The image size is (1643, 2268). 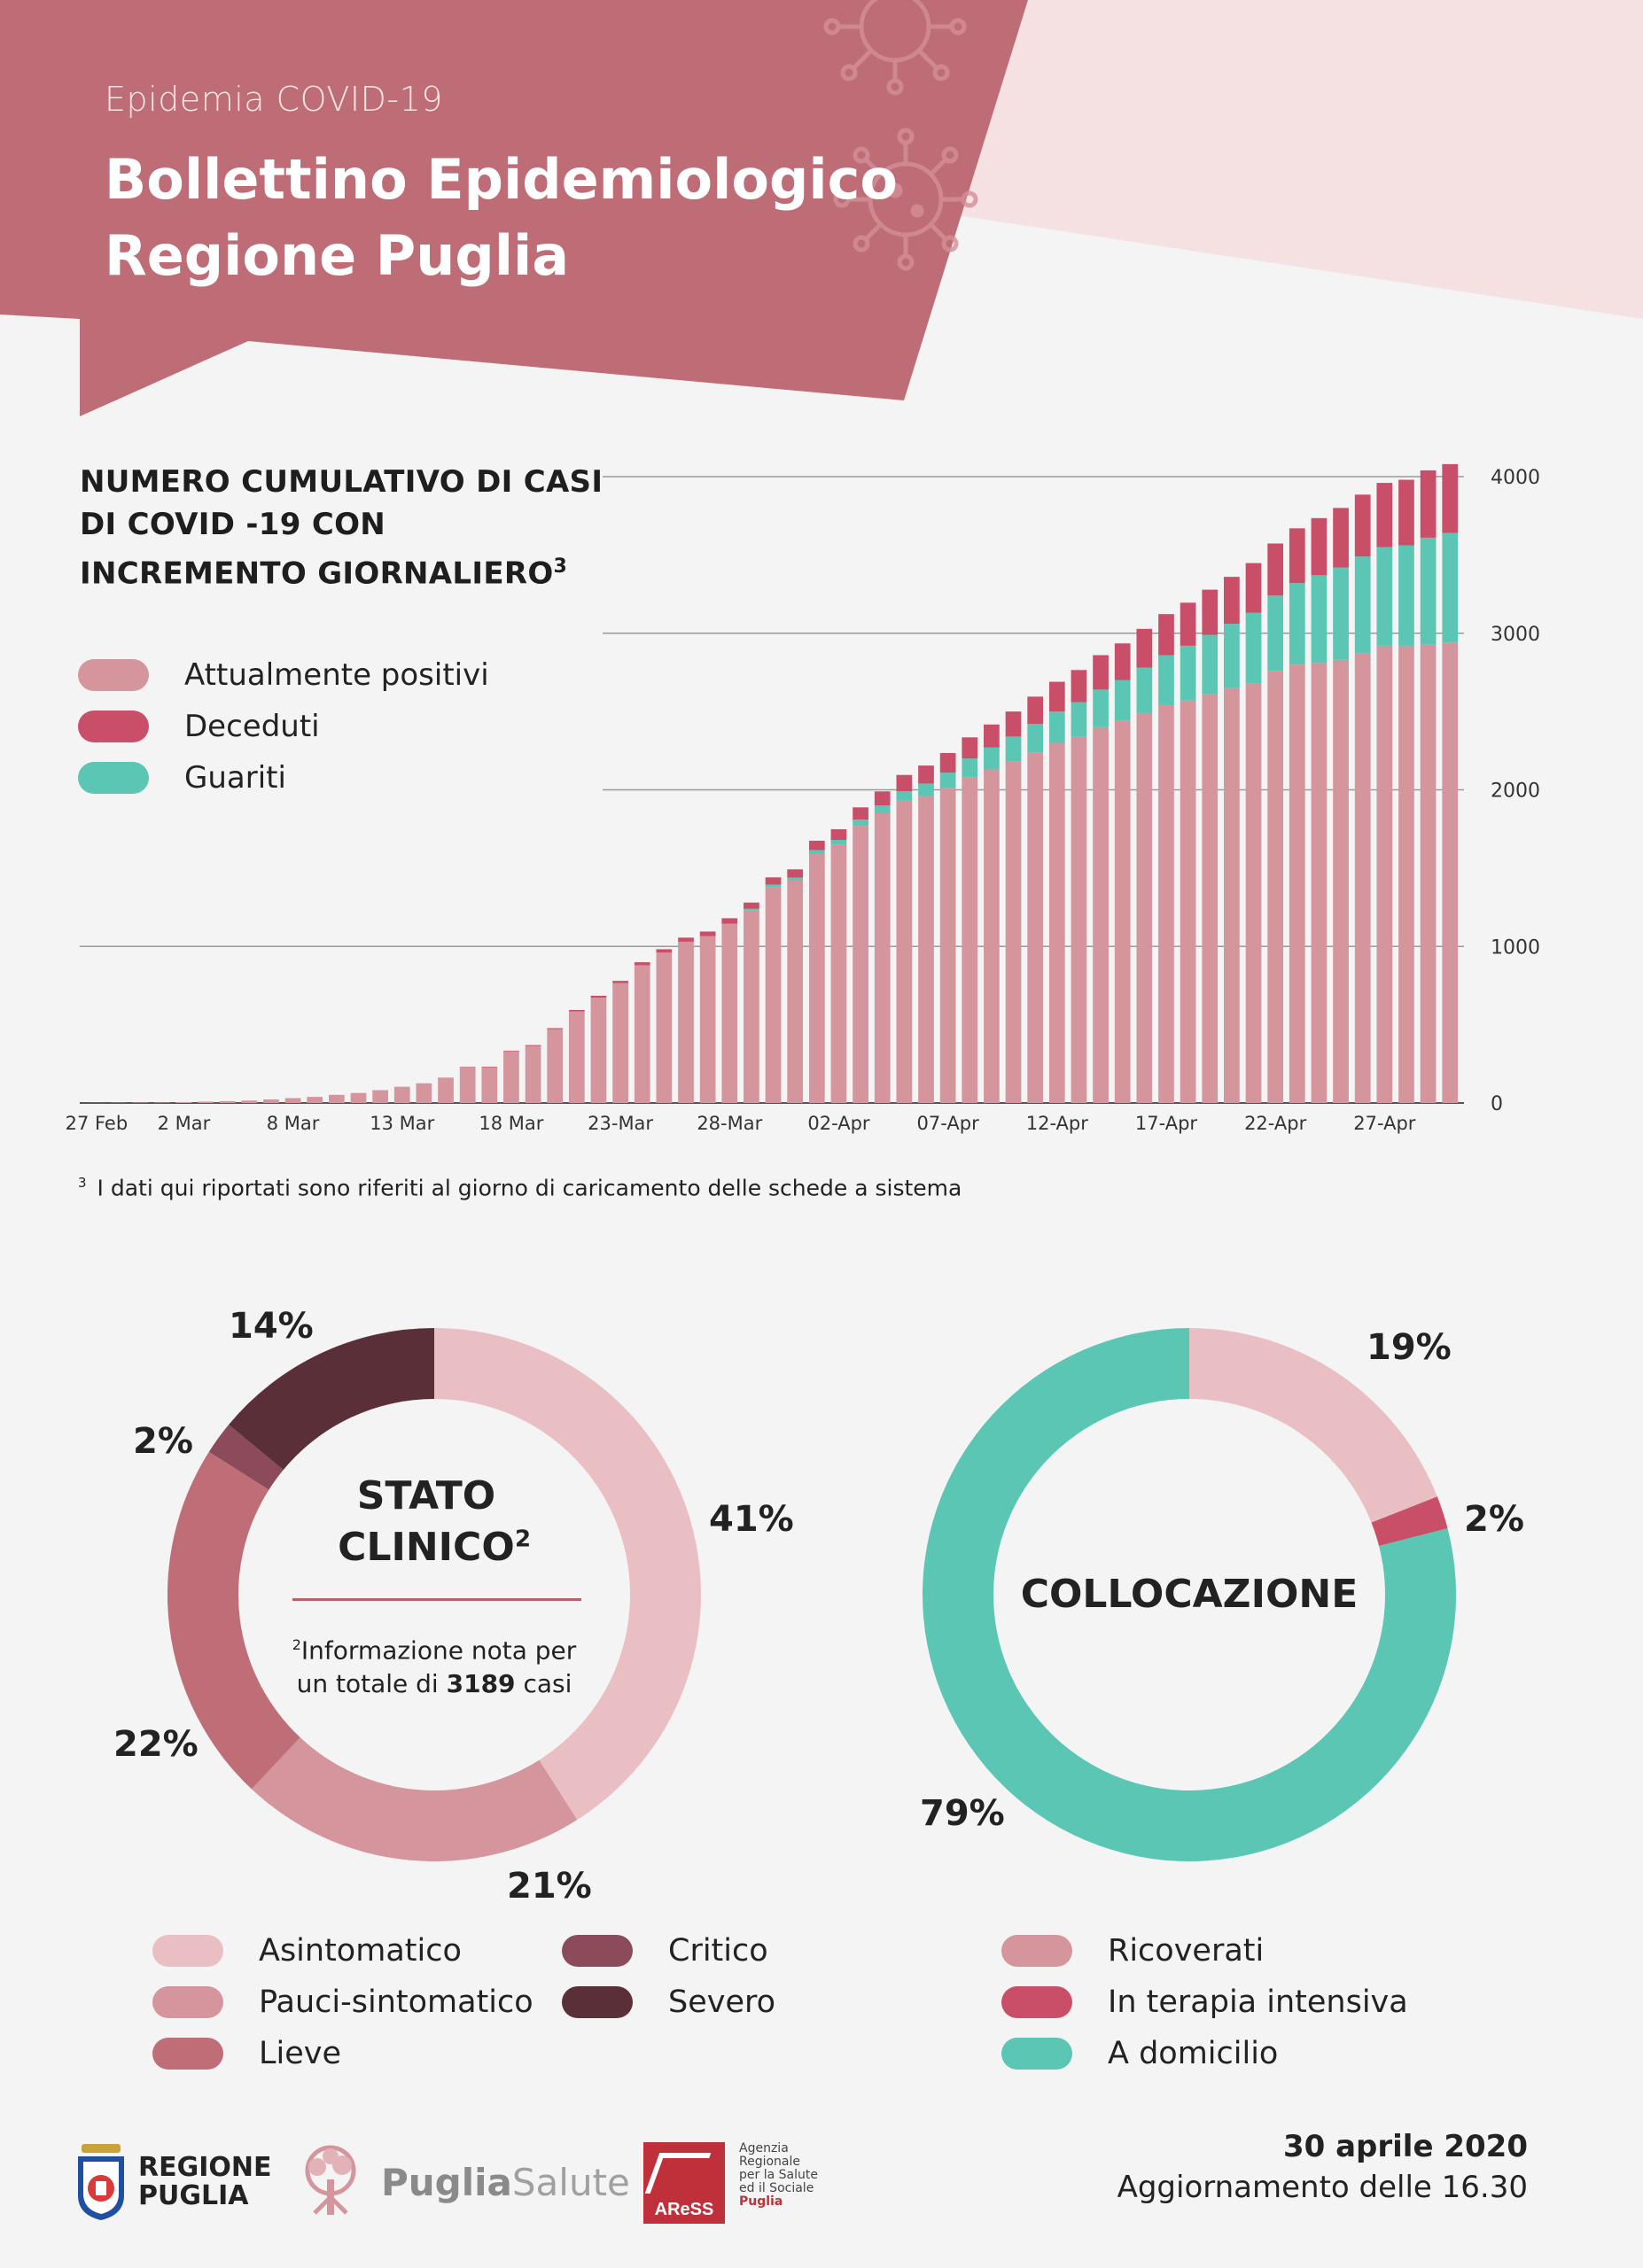 I want to click on legend-label-terapia: In terapia intensiva, so click(x=1258, y=2002).